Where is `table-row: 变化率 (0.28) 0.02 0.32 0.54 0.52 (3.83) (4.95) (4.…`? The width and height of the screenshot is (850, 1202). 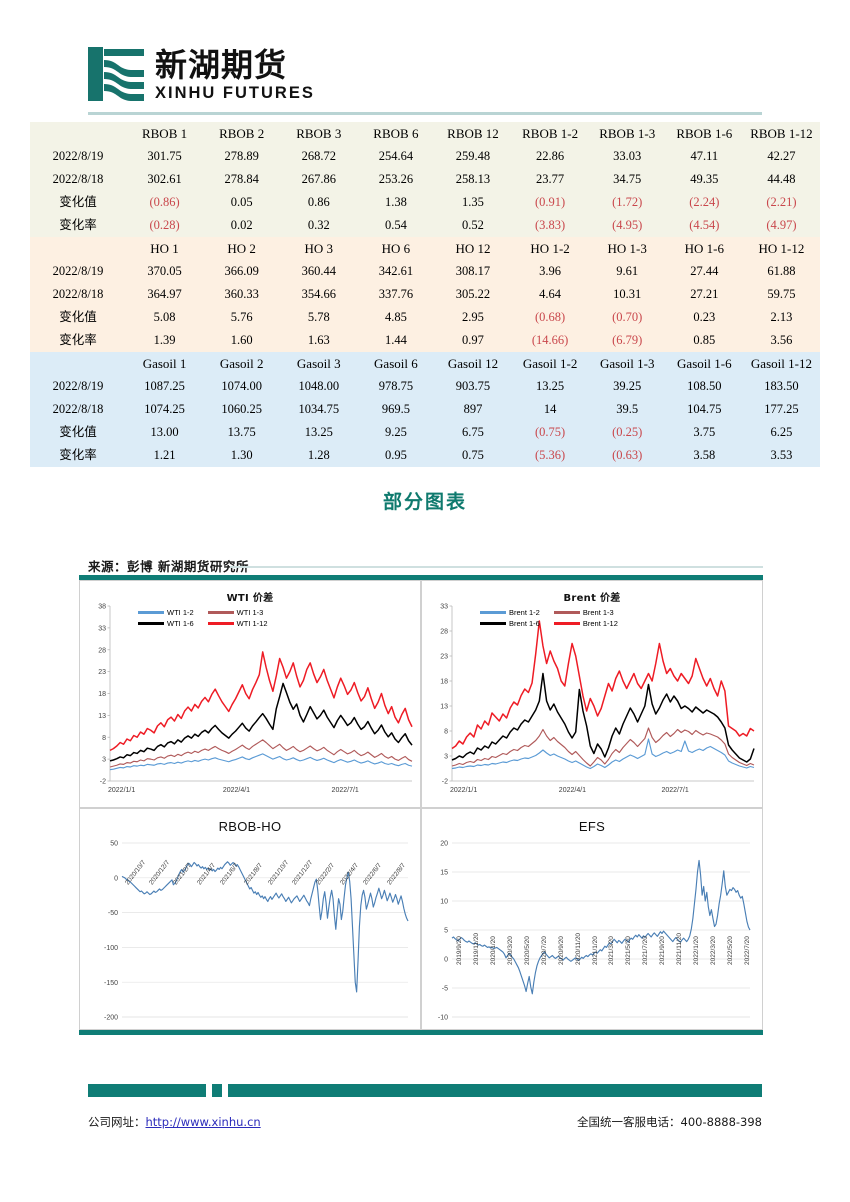
table-row: 变化率 (0.28) 0.02 0.32 0.54 0.52 (3.83) (4.95) (4.… is located at coordinates (425, 225).